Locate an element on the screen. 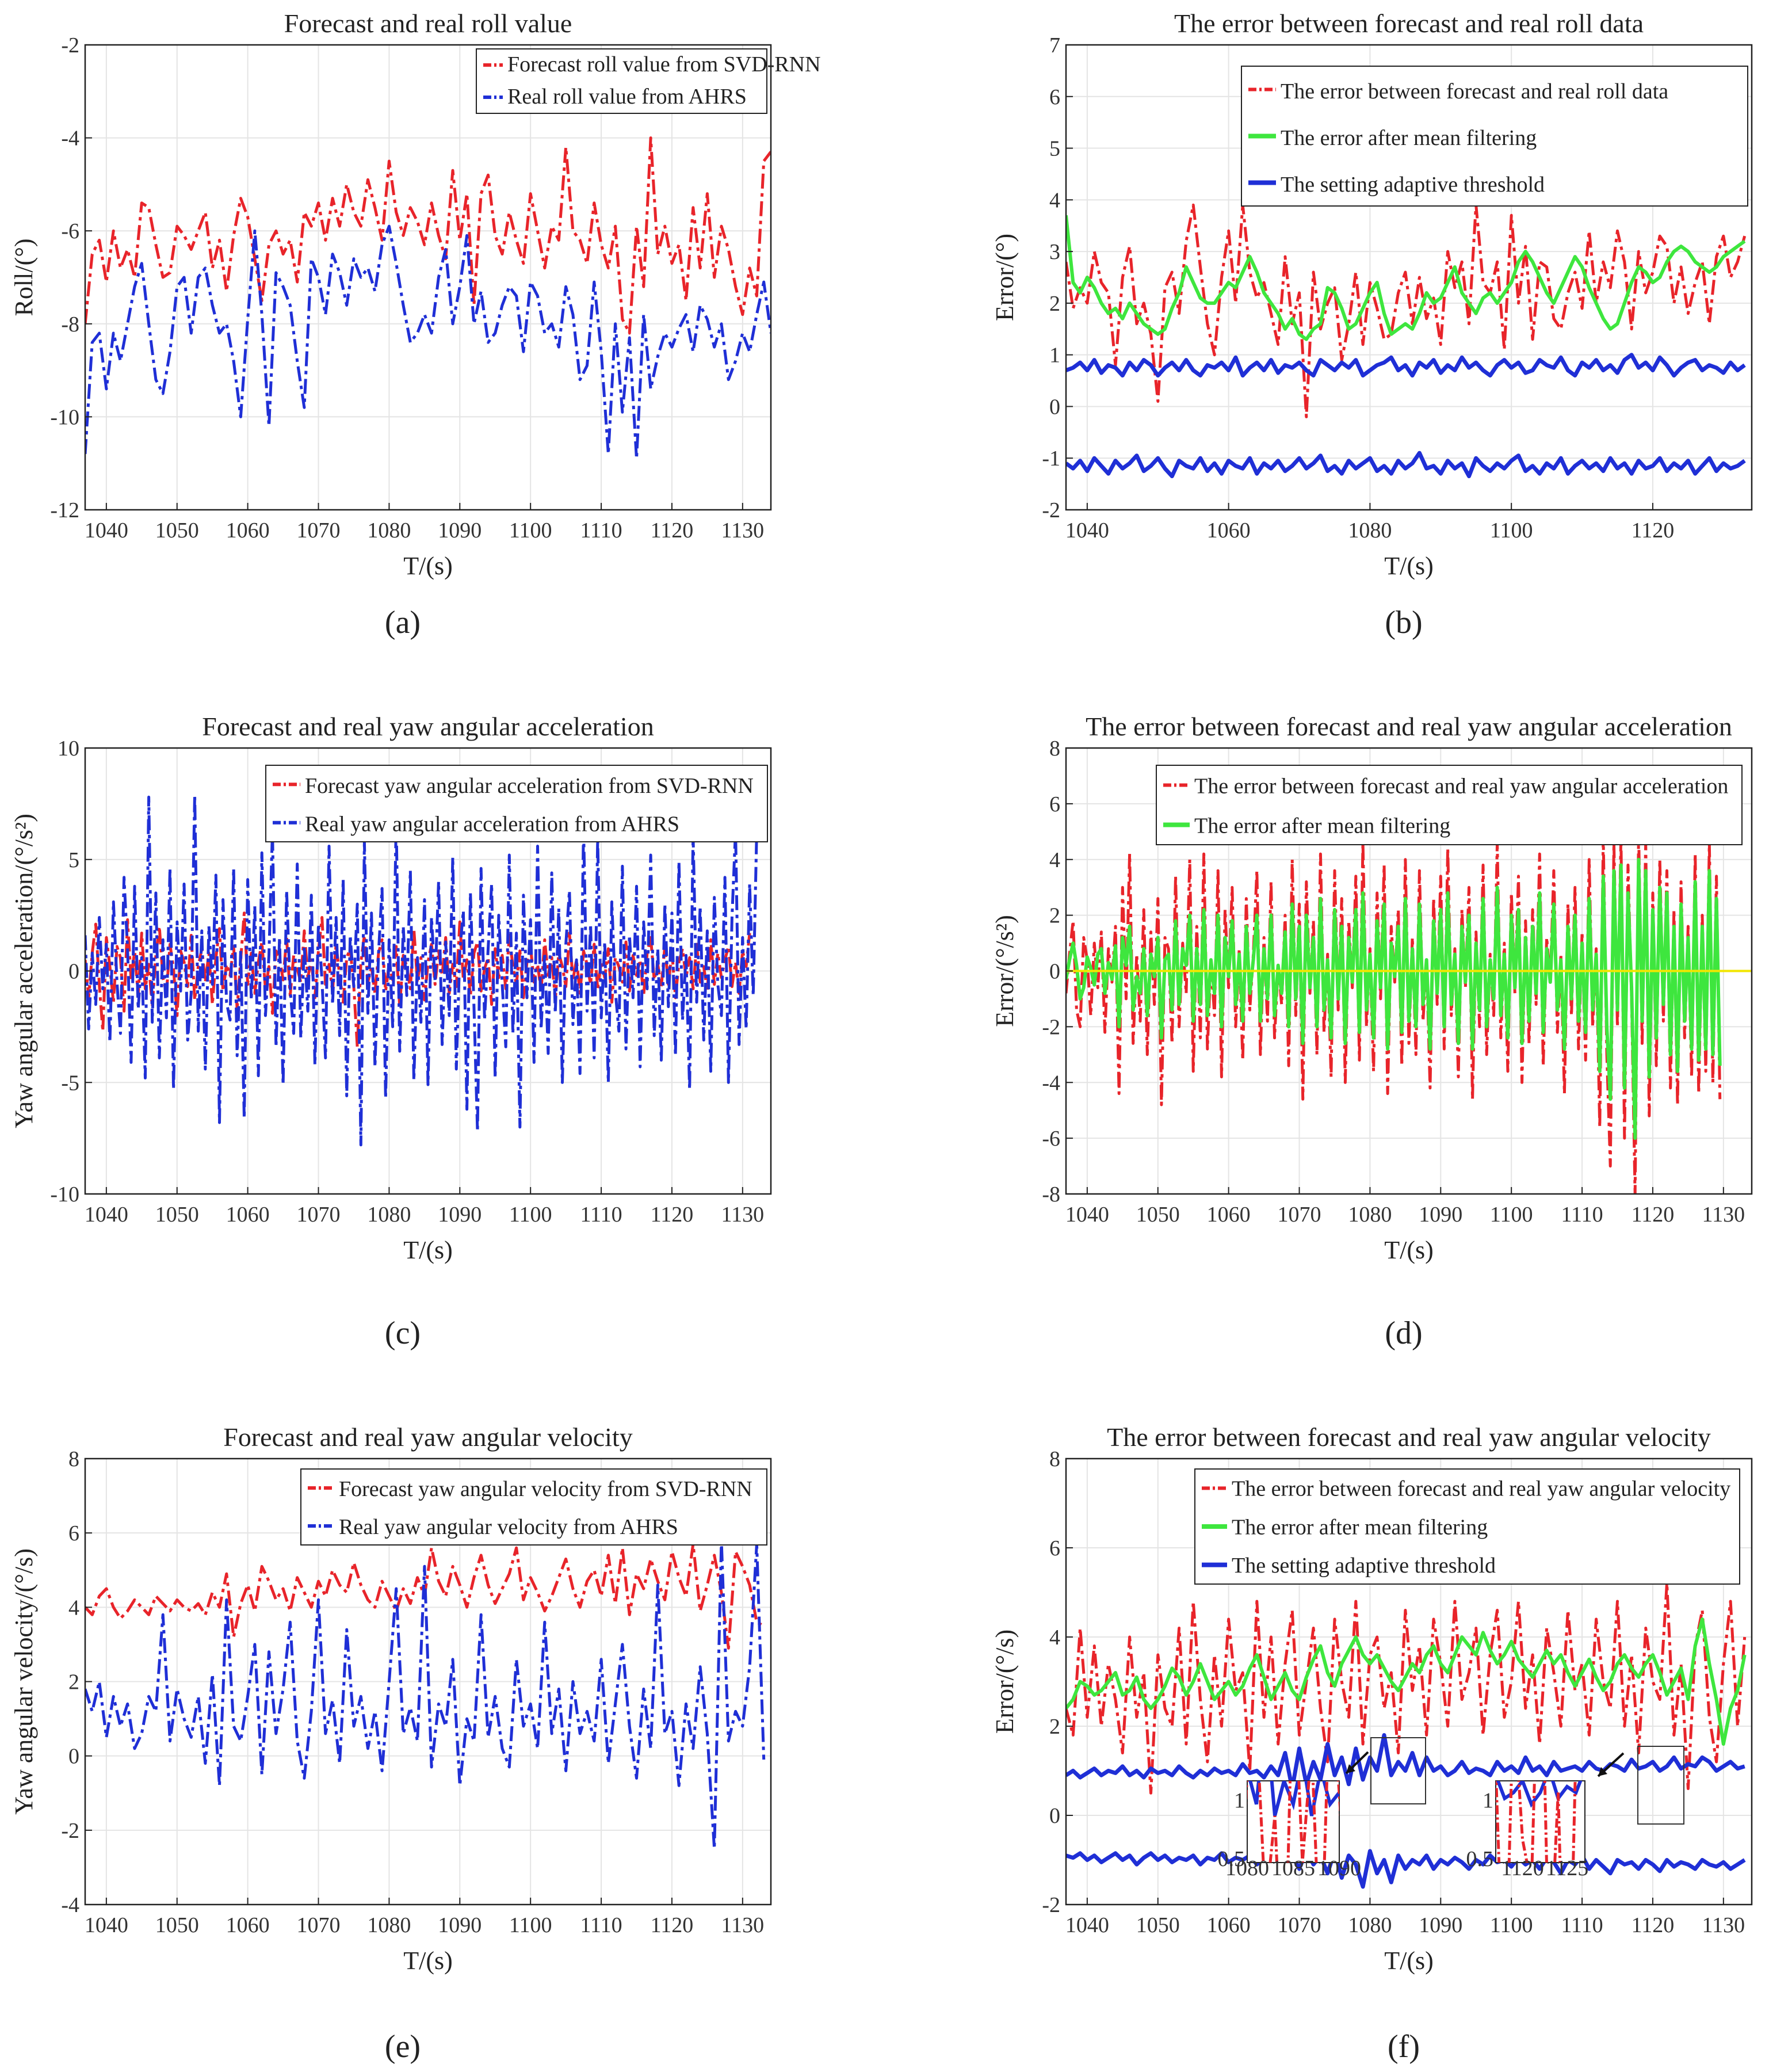 The image size is (1769, 2072). y-axis-label: Error/(°/s) is located at coordinates (1005, 1682).